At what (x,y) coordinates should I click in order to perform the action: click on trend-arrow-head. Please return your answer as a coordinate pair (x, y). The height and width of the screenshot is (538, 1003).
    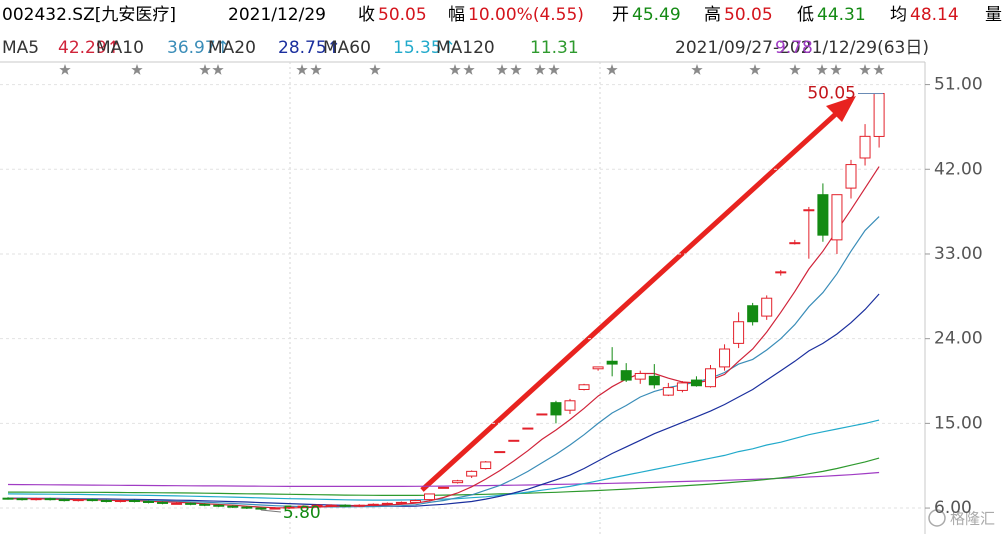
    Looking at the image, I should click on (841, 109).